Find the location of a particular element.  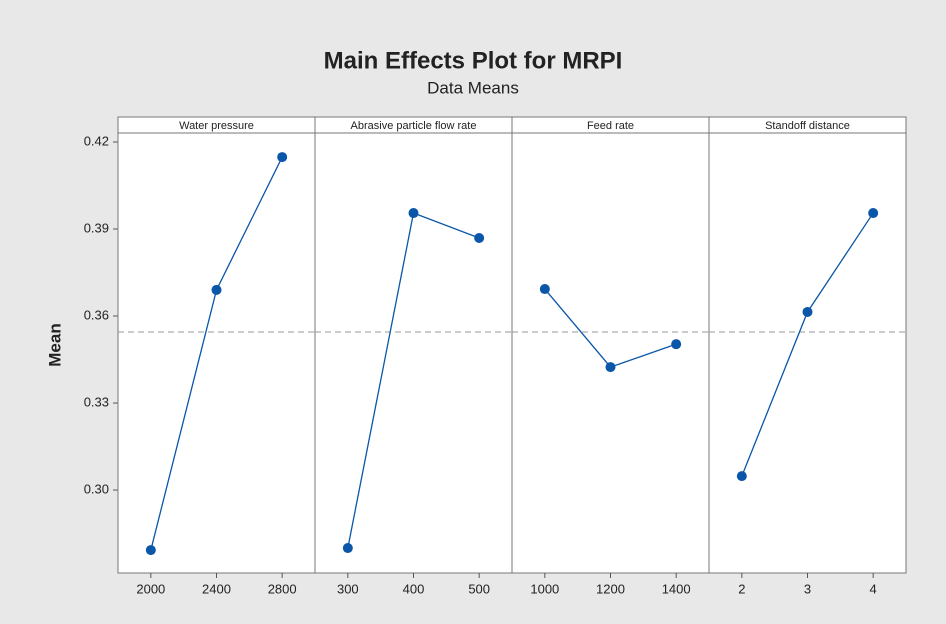

x-tick-label: 2400 is located at coordinates (216, 588).